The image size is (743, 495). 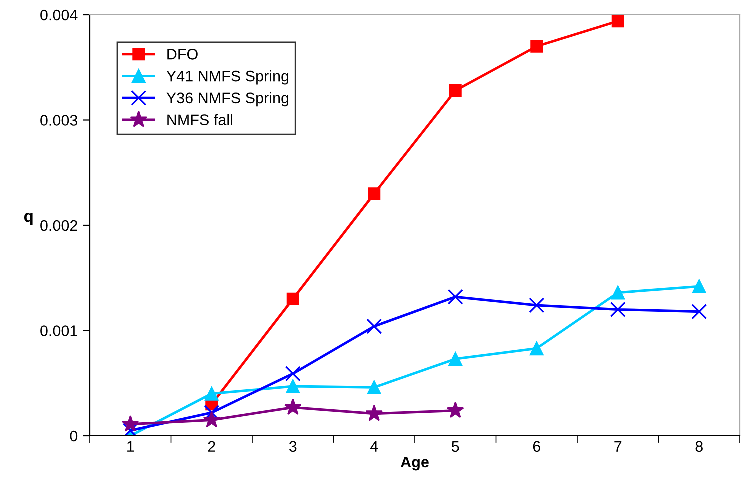 What do you see at coordinates (456, 446) in the screenshot?
I see `x-tick-label: 5` at bounding box center [456, 446].